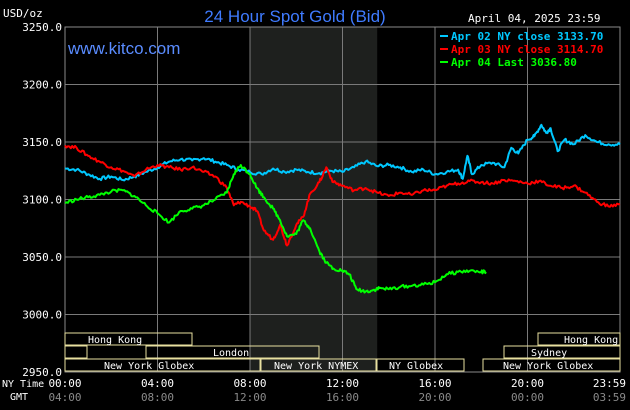  I want to click on session-label-london: London, so click(231, 353).